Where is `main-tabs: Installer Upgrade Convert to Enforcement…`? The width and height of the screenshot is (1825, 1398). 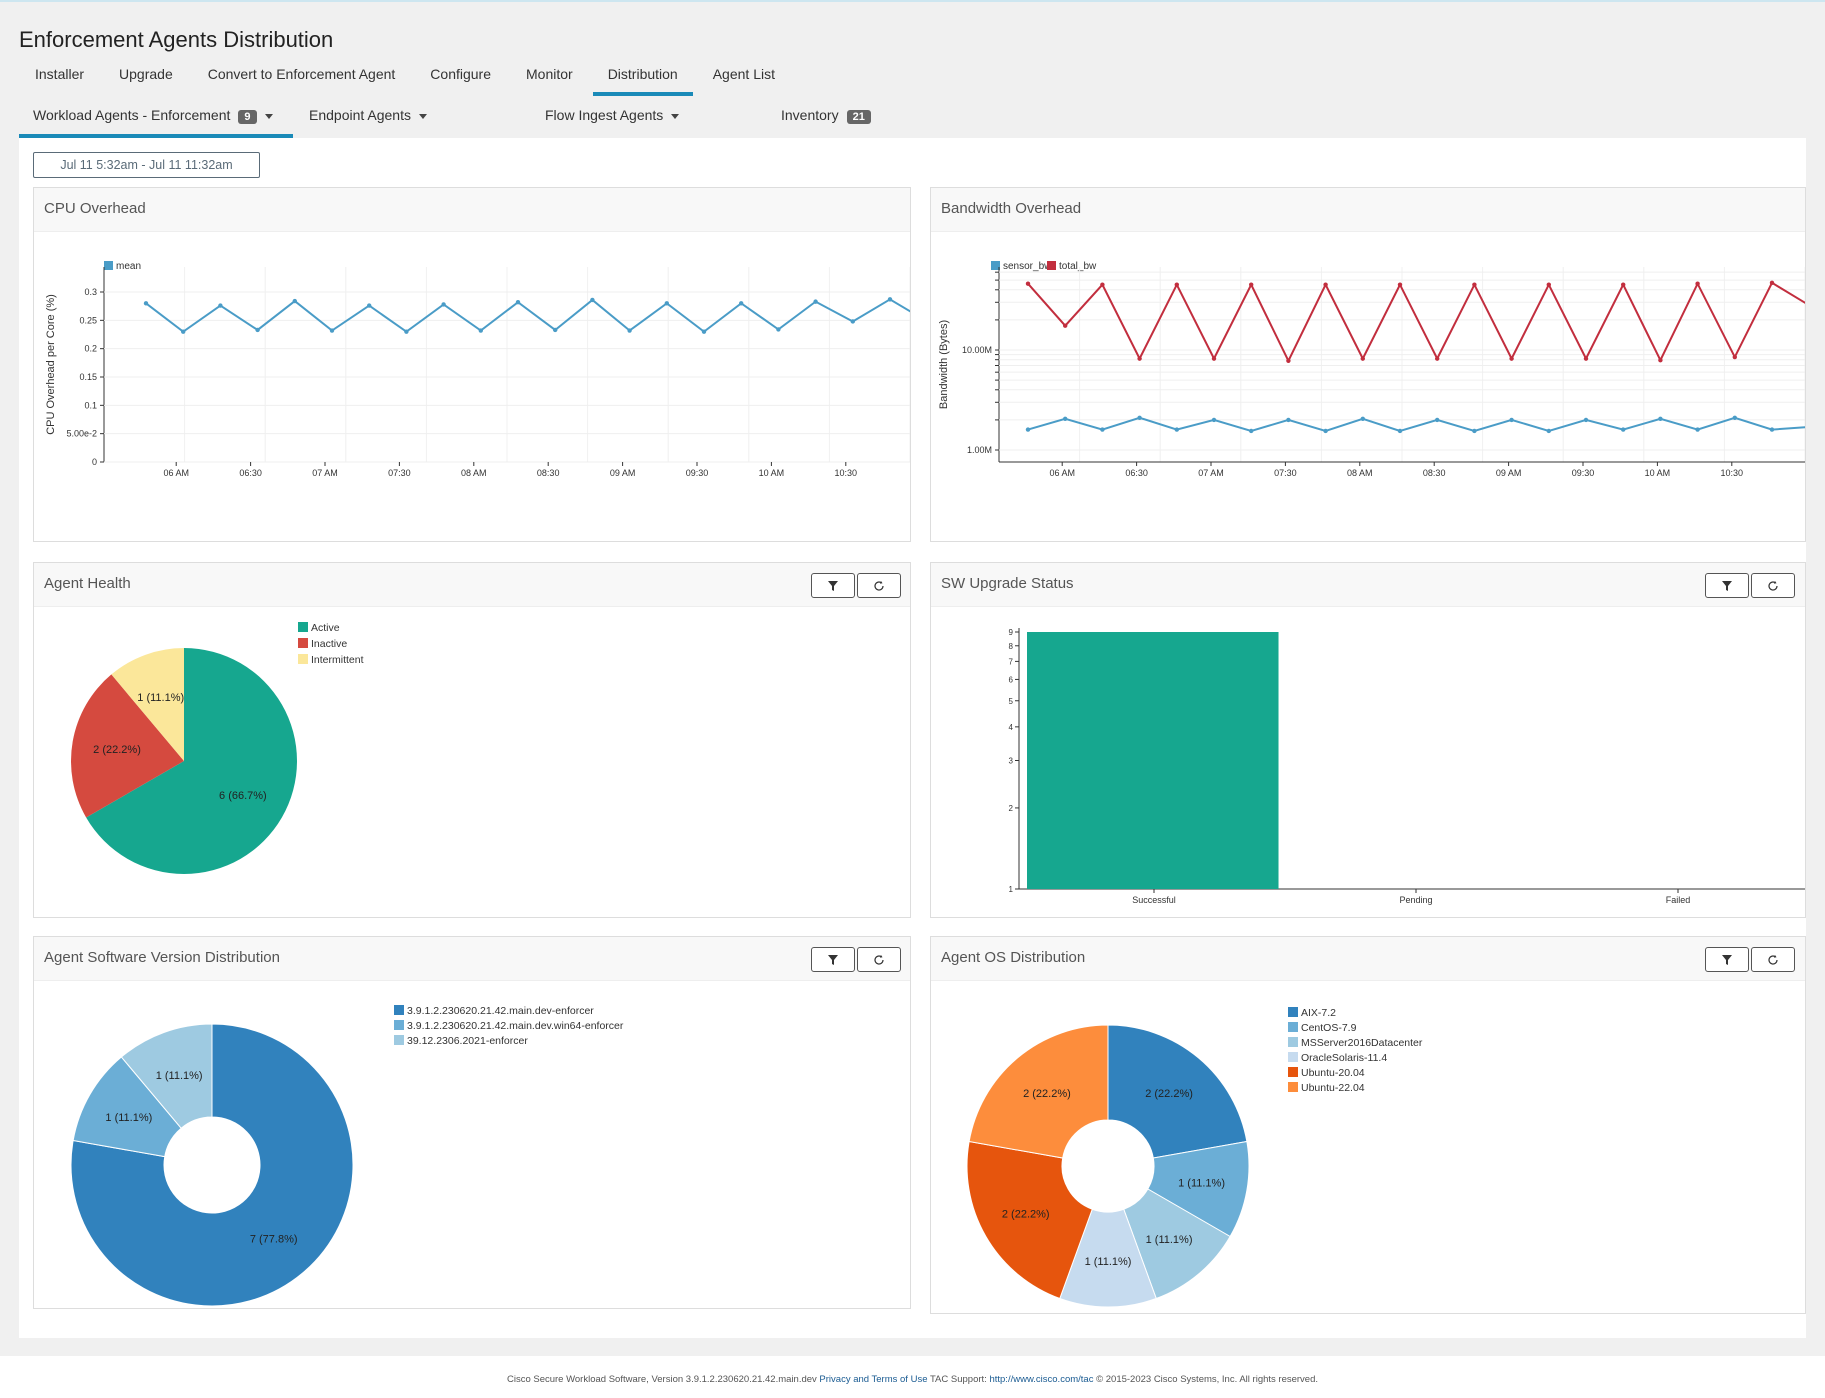 main-tabs: Installer Upgrade Convert to Enforcement… is located at coordinates (407, 78).